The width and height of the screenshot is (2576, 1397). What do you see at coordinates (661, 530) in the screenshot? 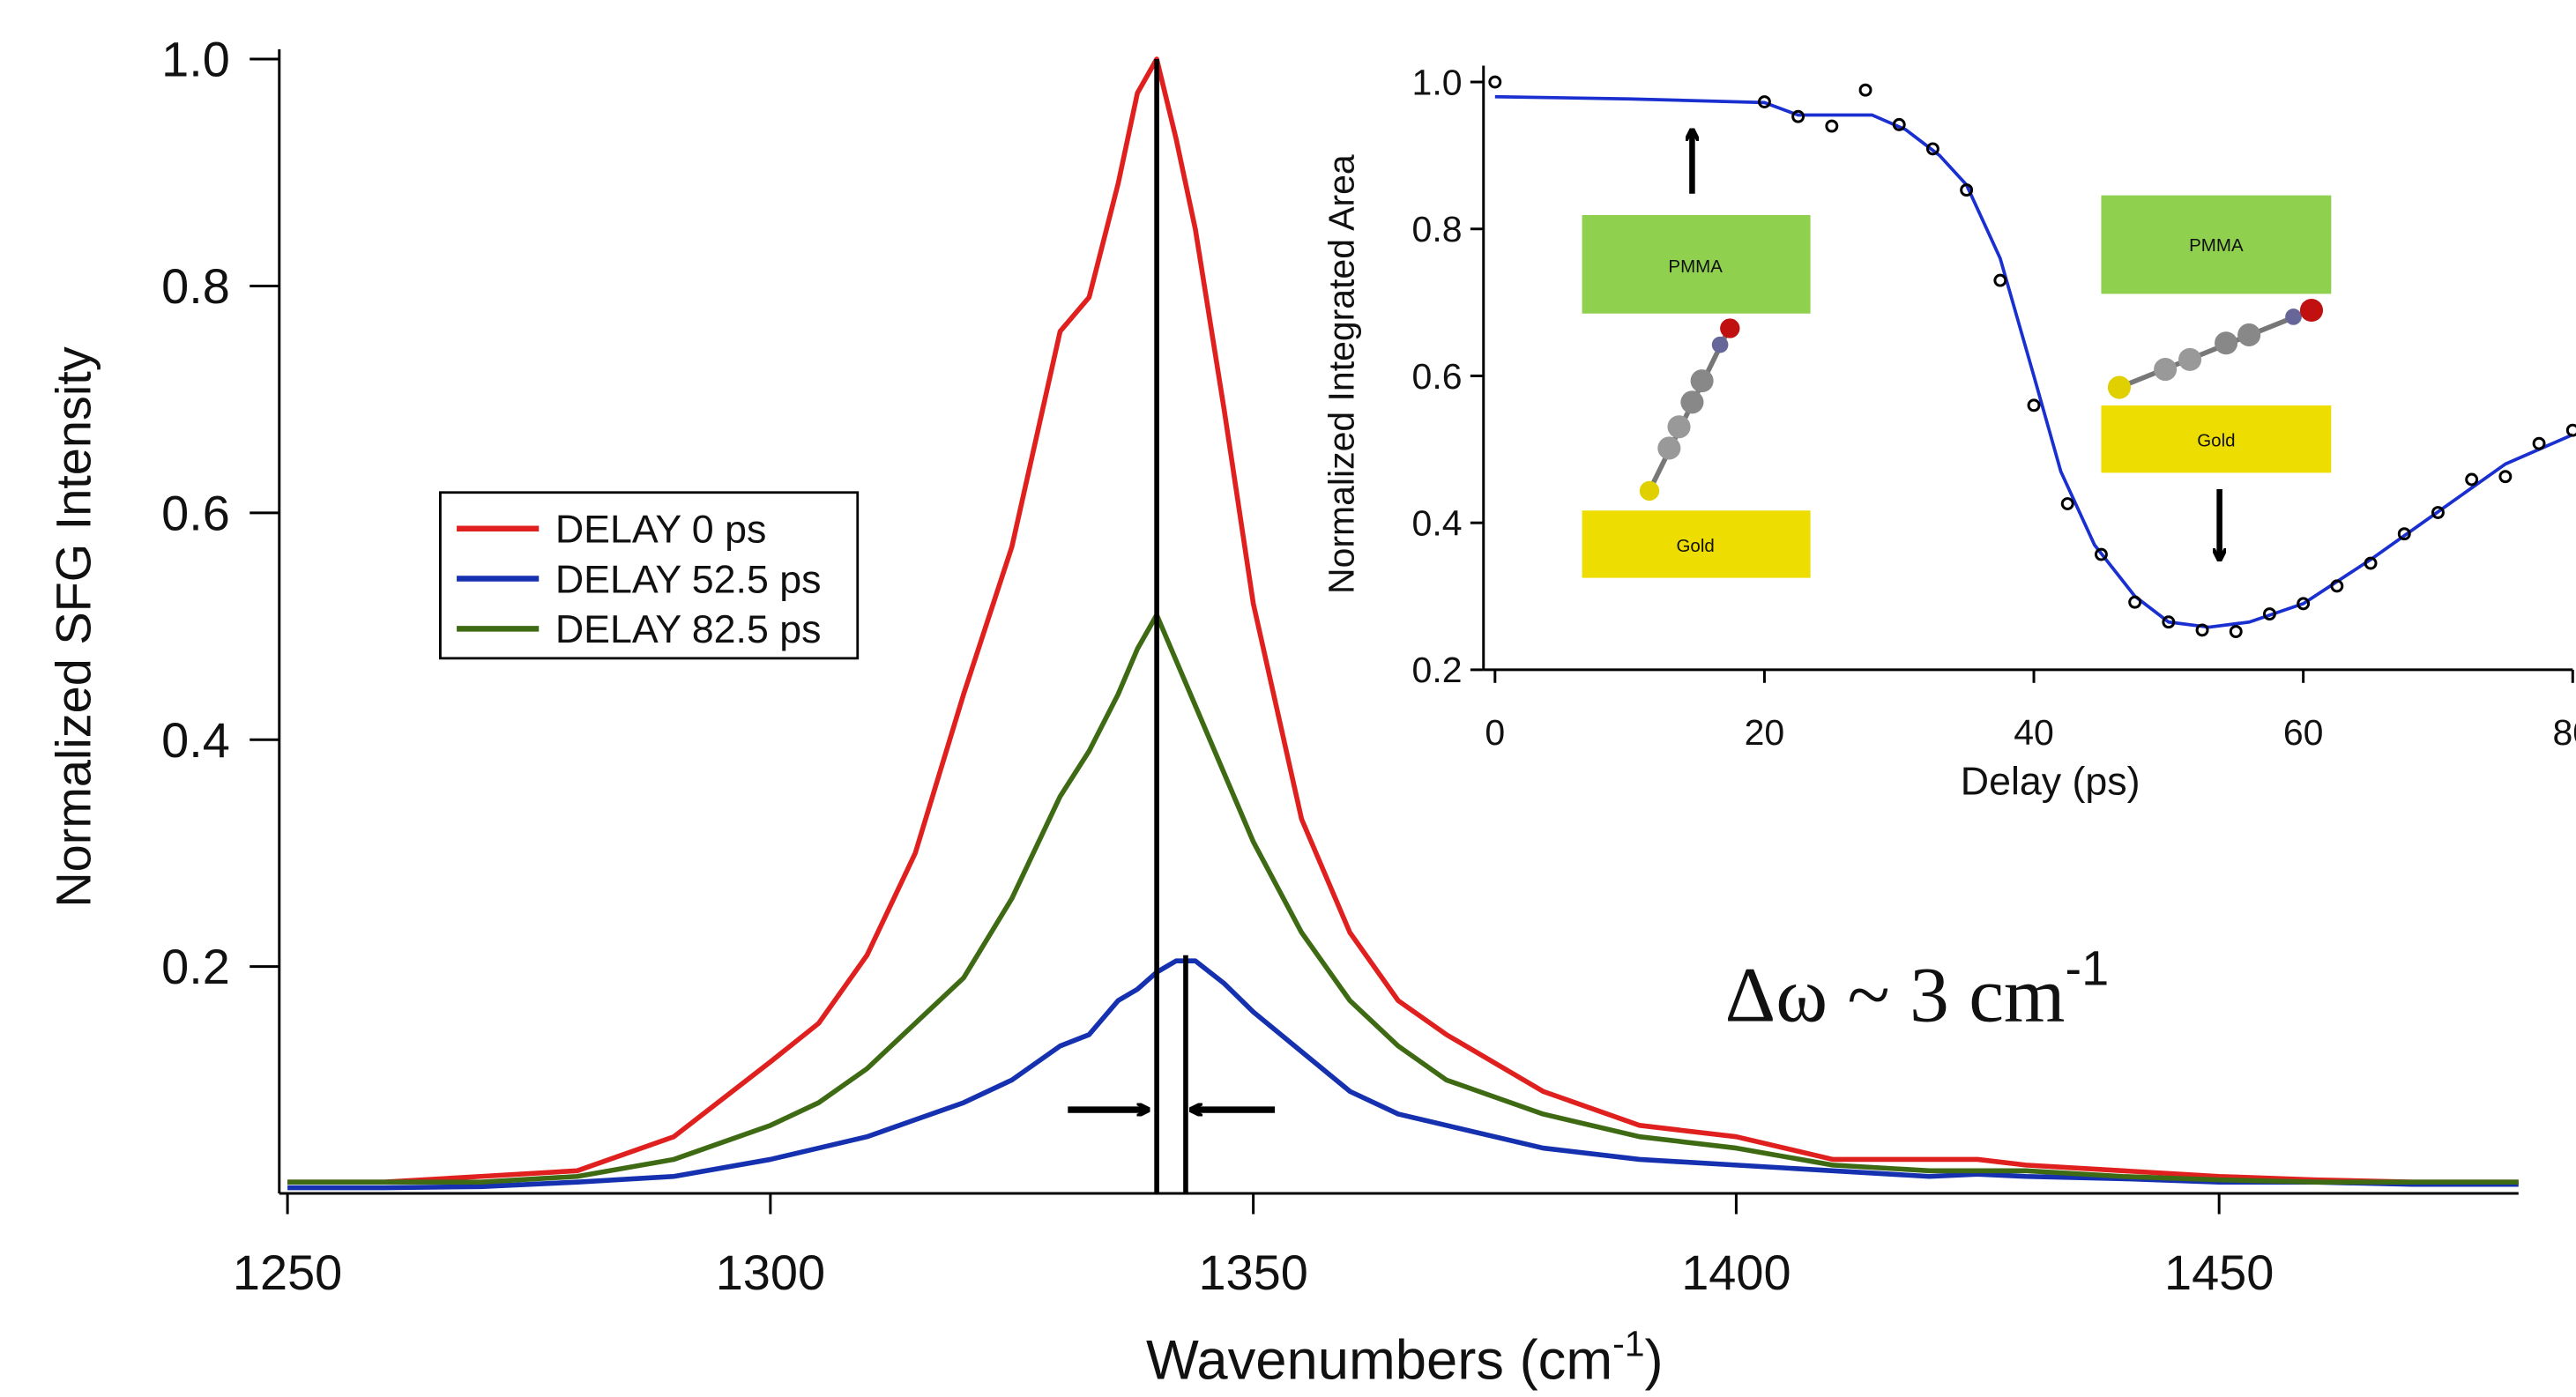
I see `legend-label: DELAY 0 ps` at bounding box center [661, 530].